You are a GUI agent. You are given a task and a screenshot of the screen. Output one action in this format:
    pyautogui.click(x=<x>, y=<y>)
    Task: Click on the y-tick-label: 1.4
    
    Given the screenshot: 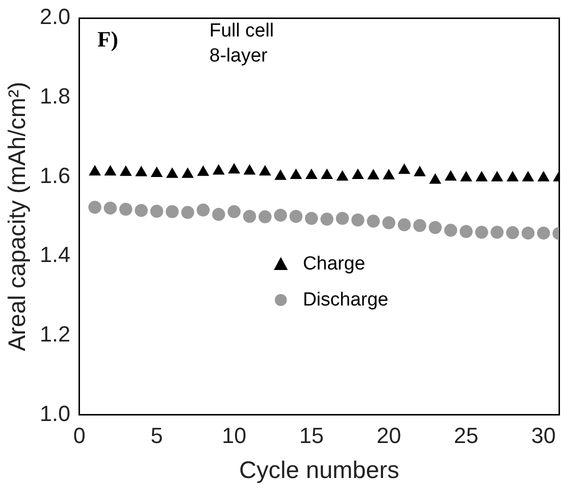 What is the action you would take?
    pyautogui.click(x=55, y=255)
    